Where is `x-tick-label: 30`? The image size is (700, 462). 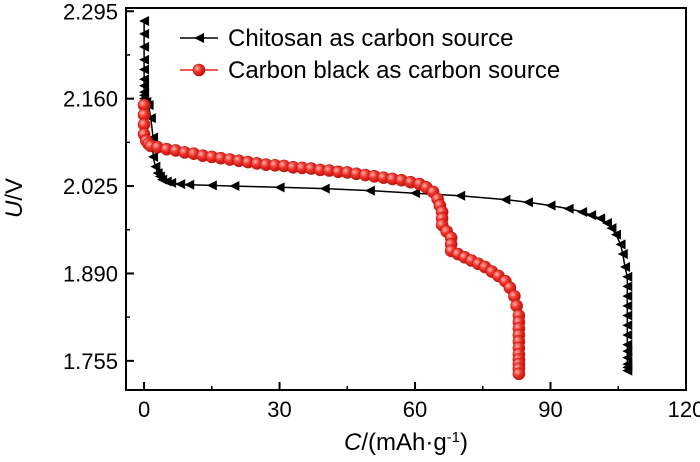
x-tick-label: 30 is located at coordinates (279, 409).